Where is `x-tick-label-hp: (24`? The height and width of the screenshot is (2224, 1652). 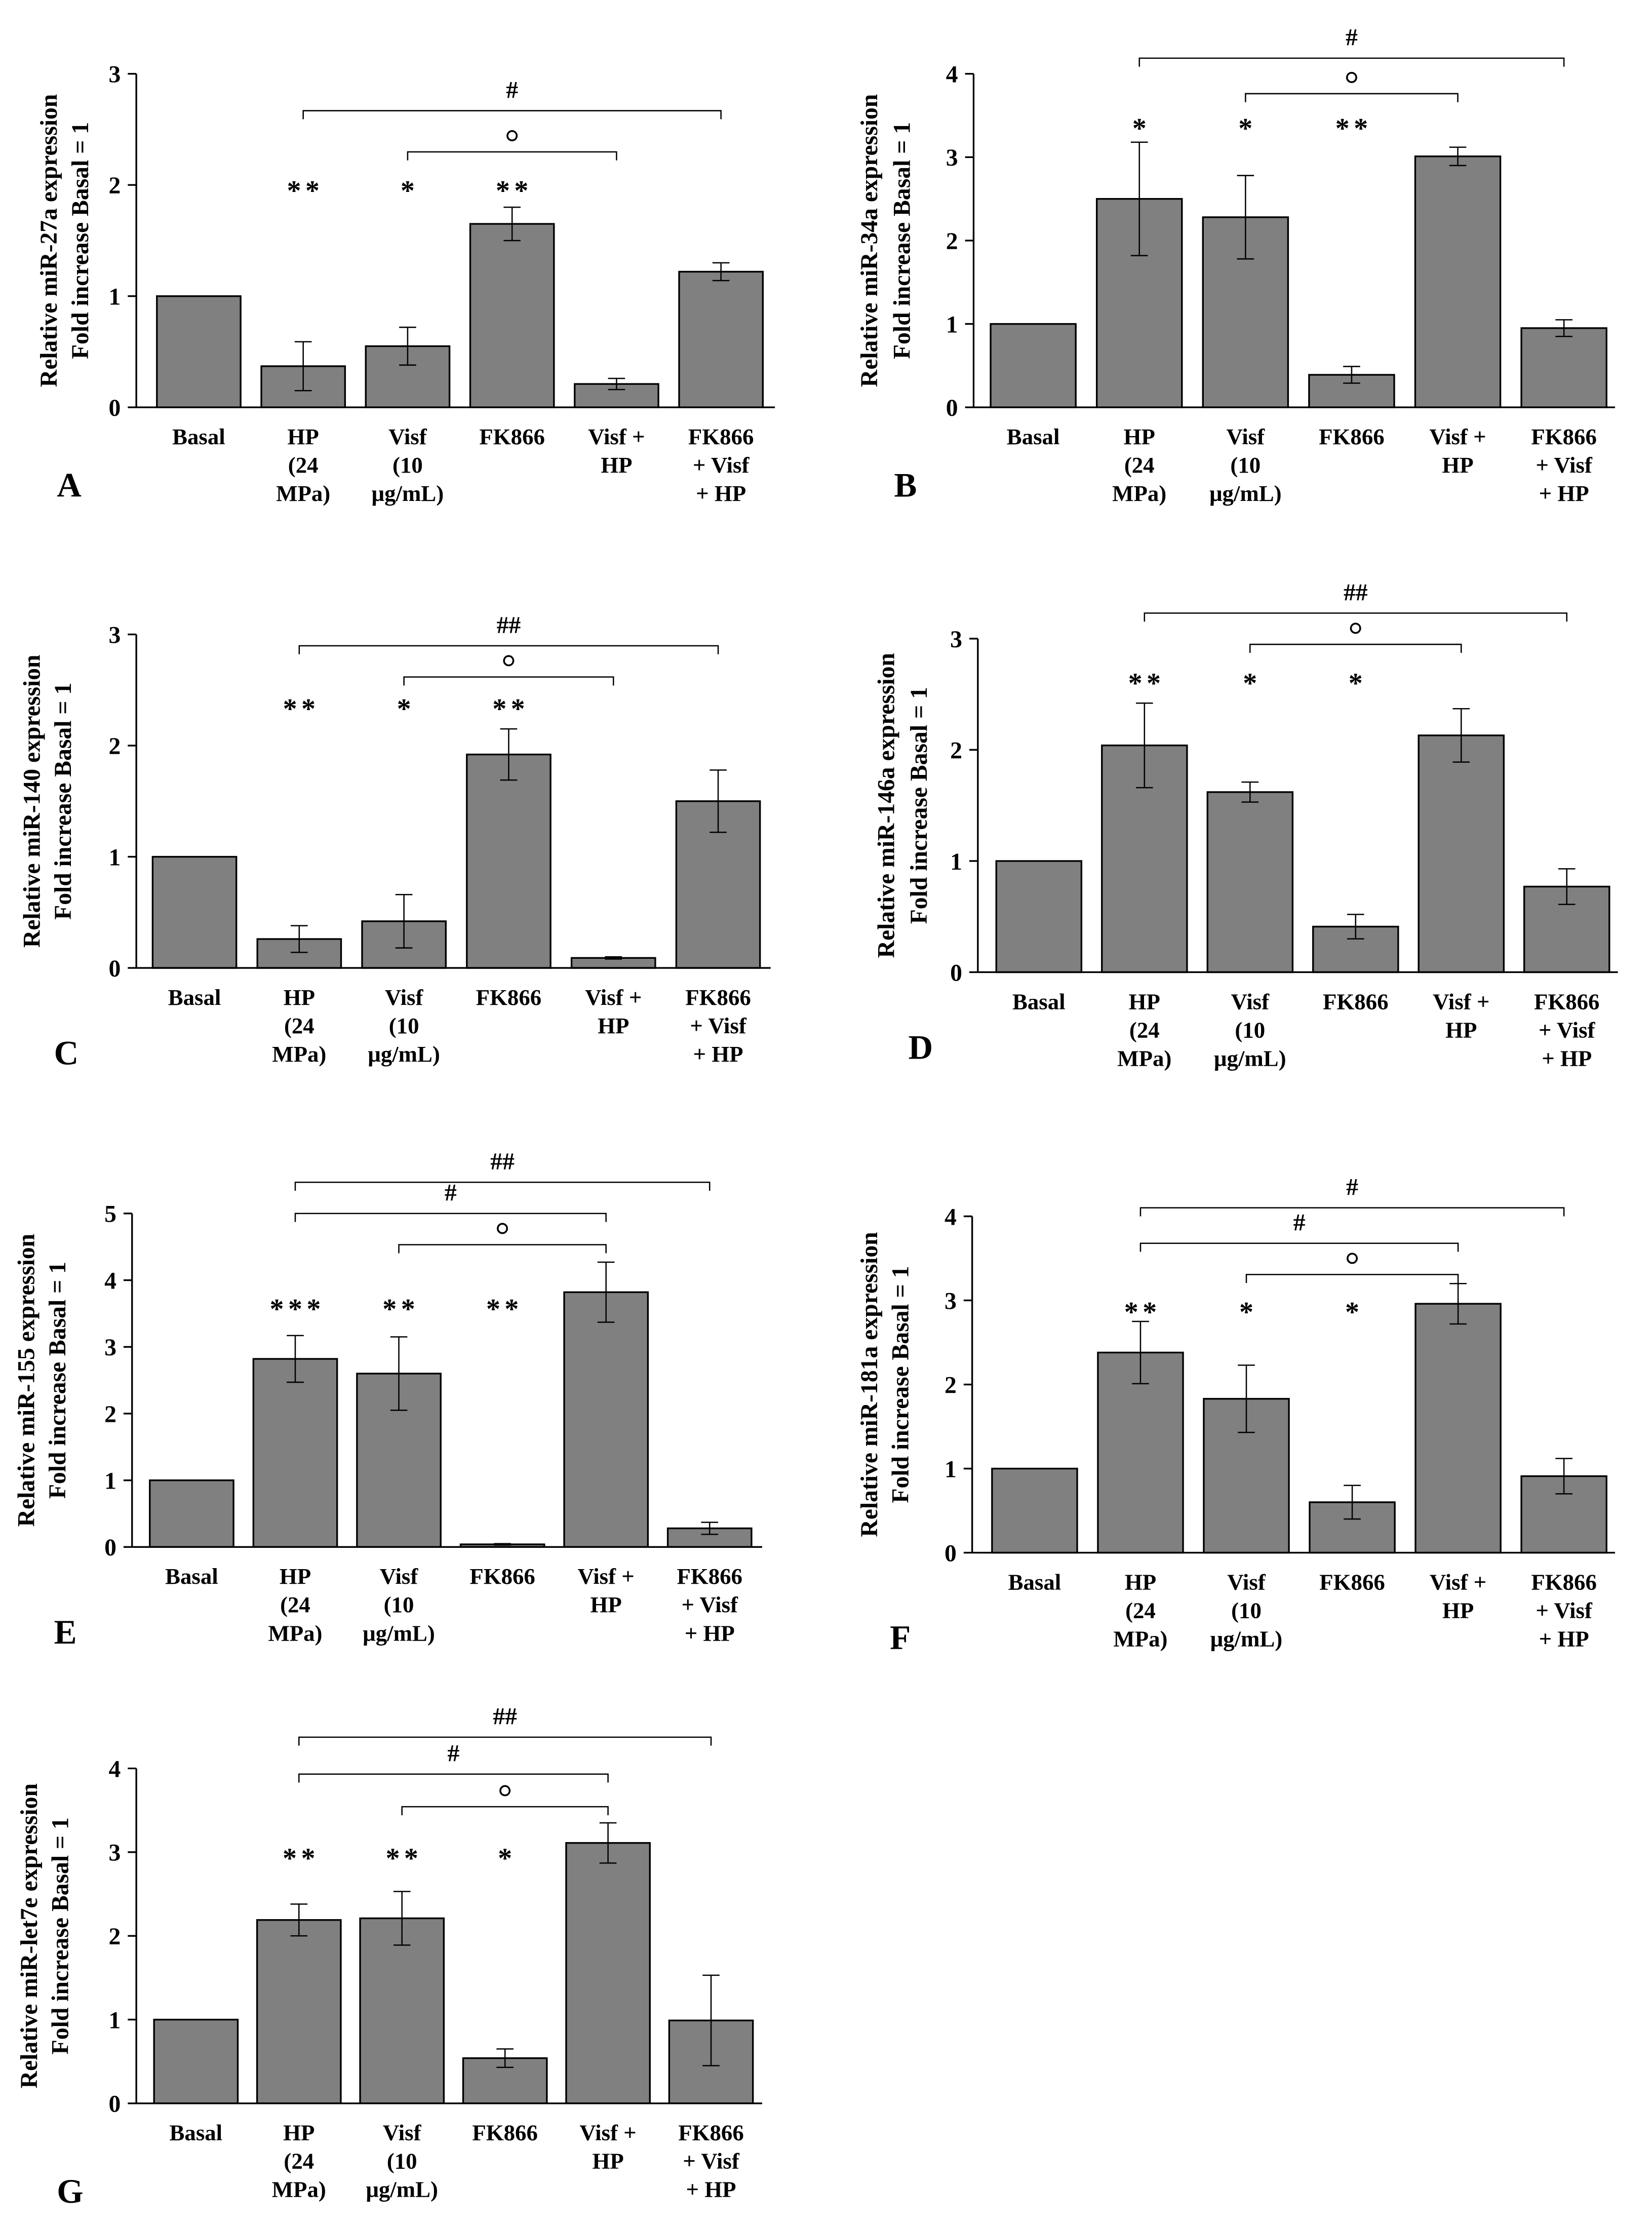 x-tick-label-hp: (24 is located at coordinates (295, 1604).